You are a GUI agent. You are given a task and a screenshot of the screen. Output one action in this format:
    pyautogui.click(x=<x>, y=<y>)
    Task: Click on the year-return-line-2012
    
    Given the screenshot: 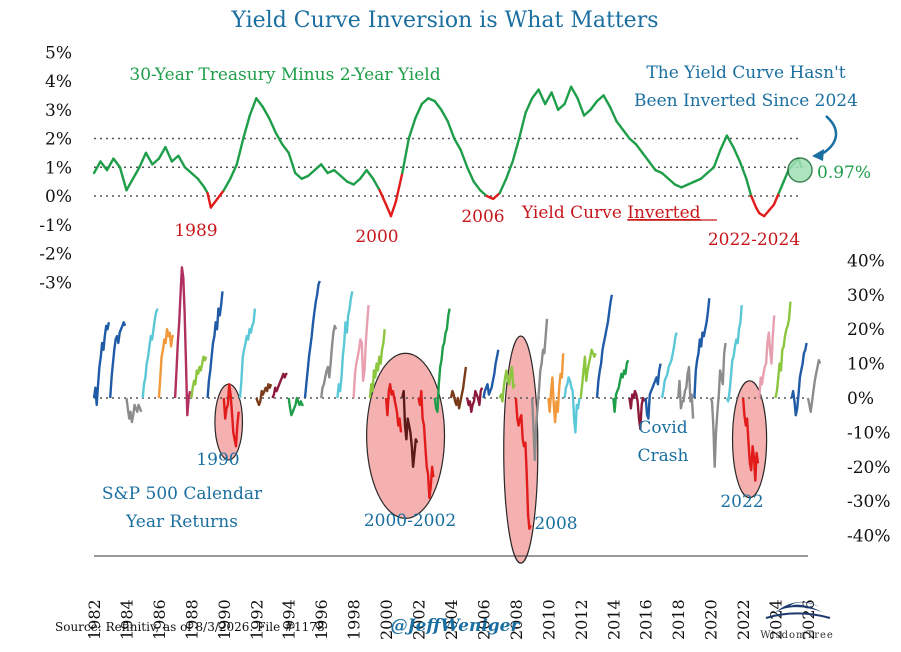 What is the action you would take?
    pyautogui.click(x=588, y=373)
    